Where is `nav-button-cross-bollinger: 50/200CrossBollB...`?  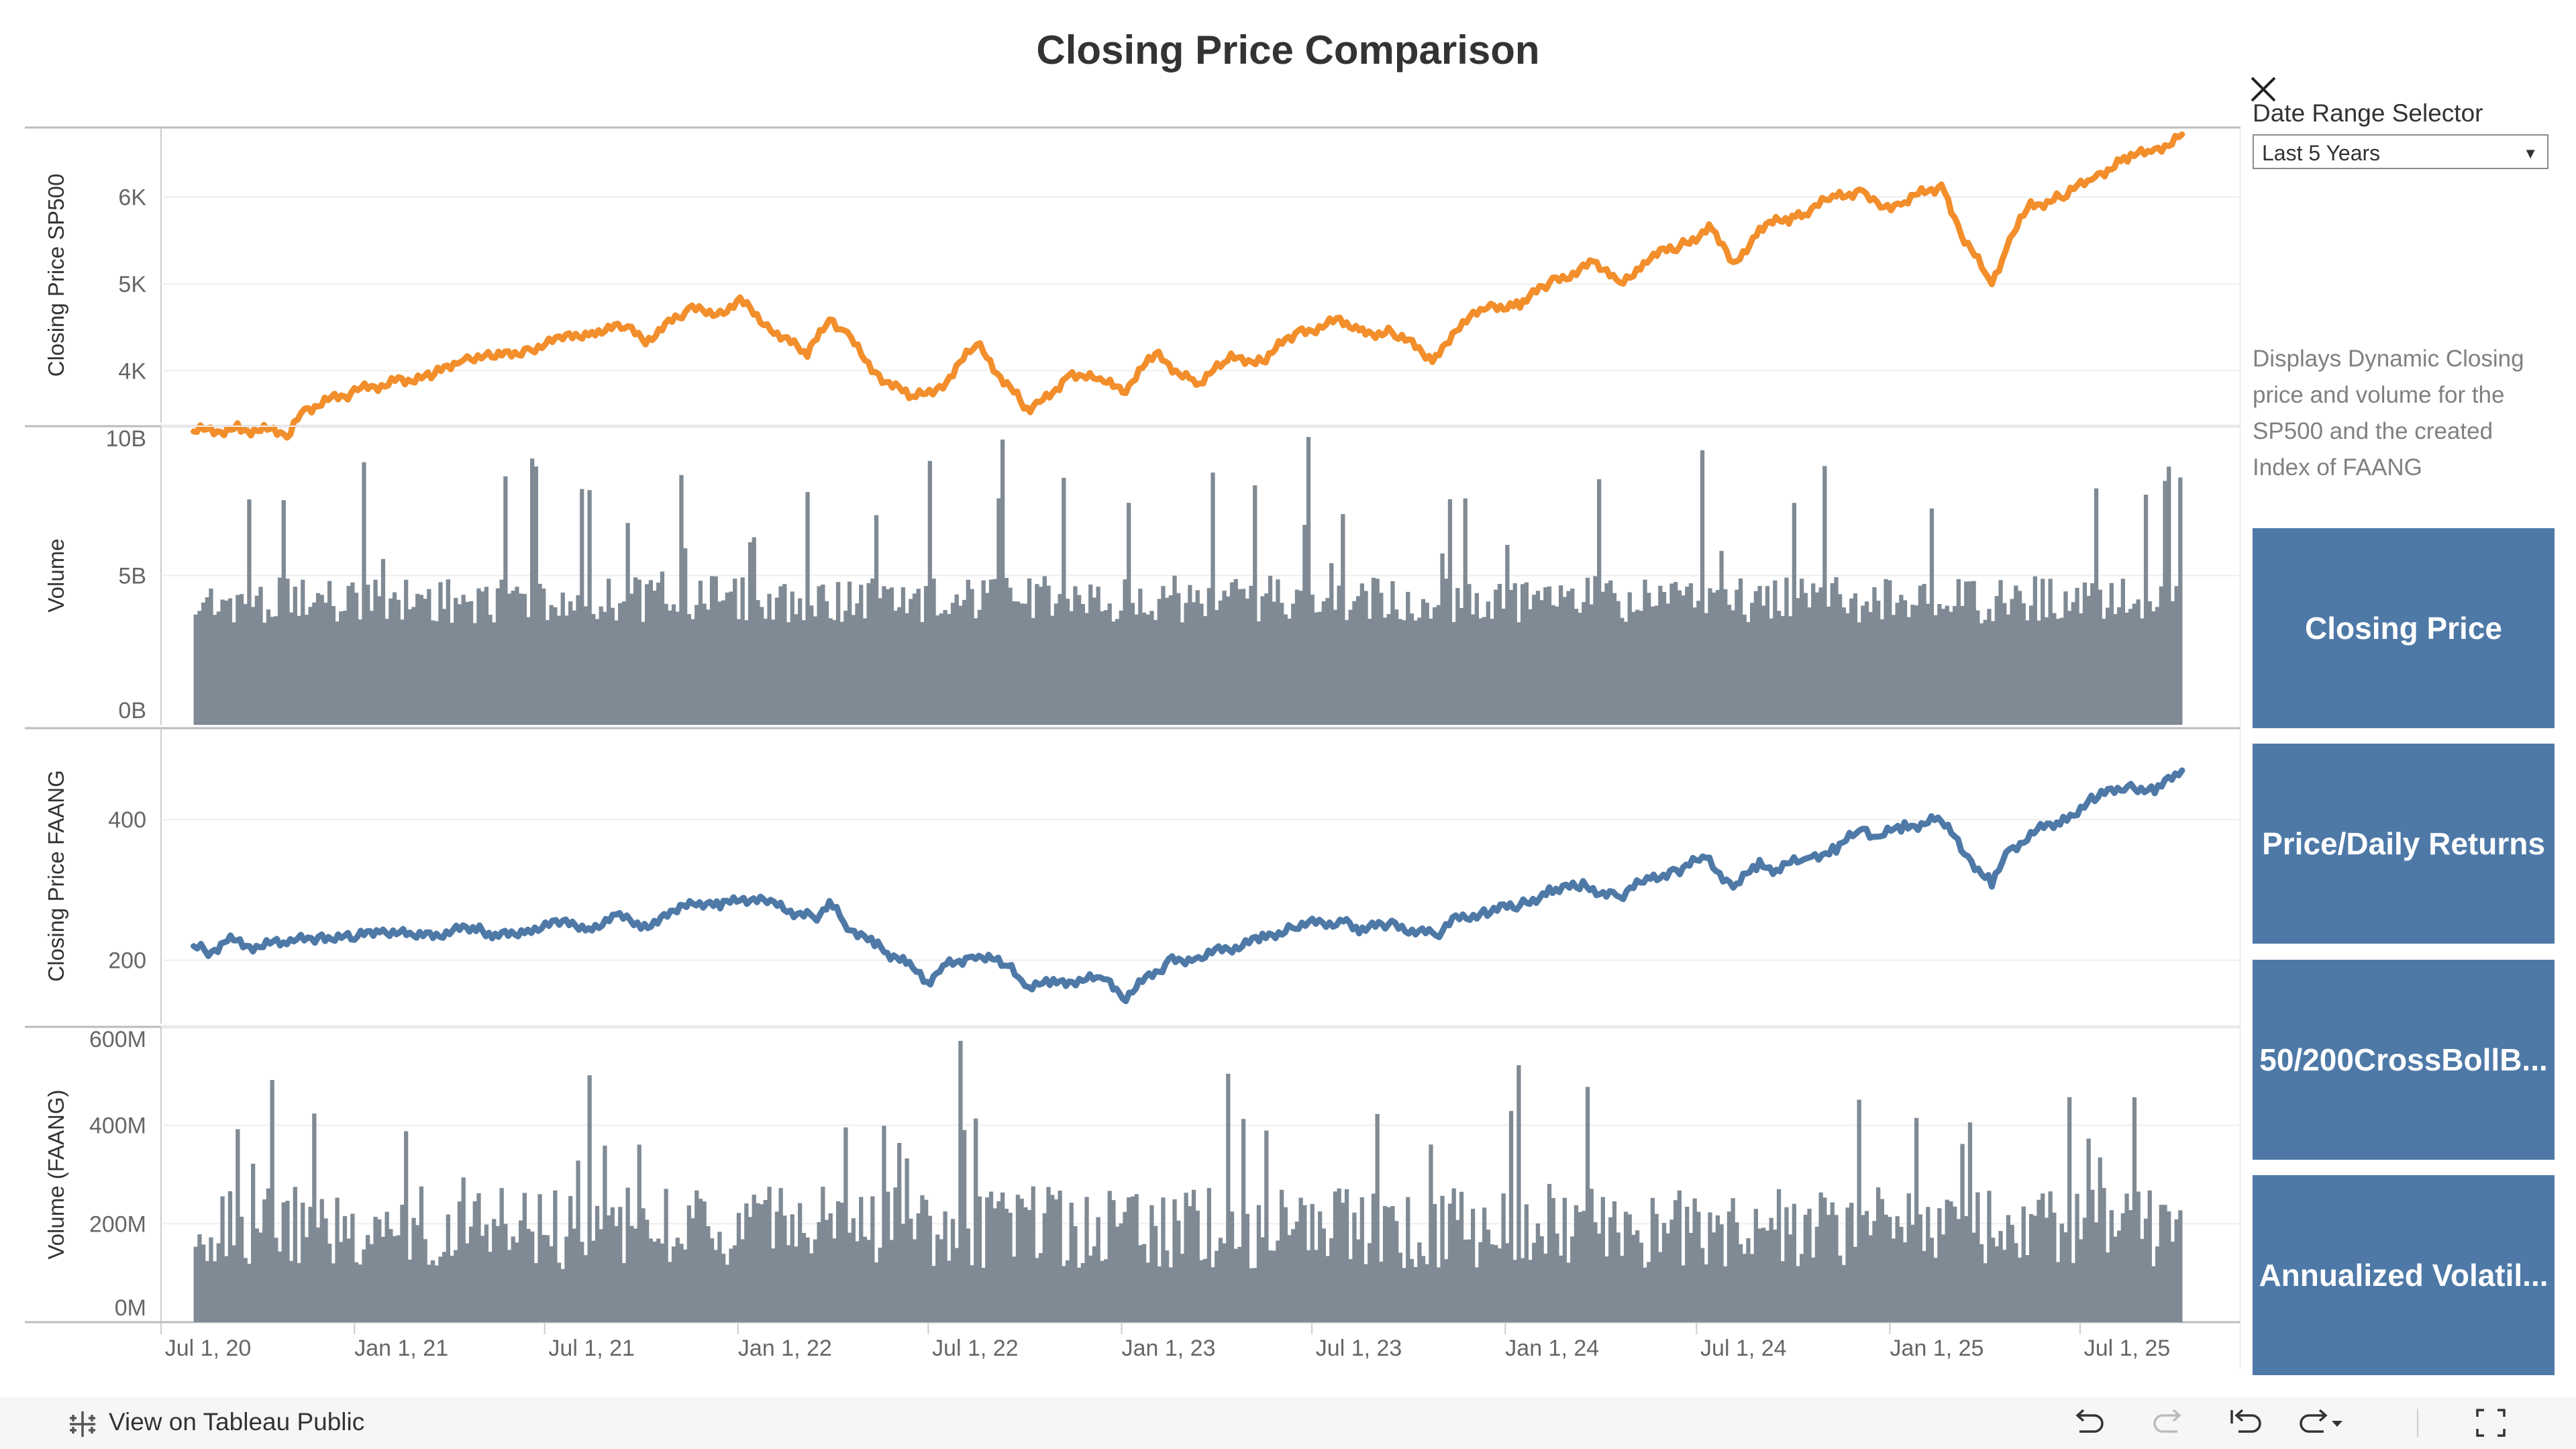 nav-button-cross-bollinger: 50/200CrossBollB... is located at coordinates (2404, 1060).